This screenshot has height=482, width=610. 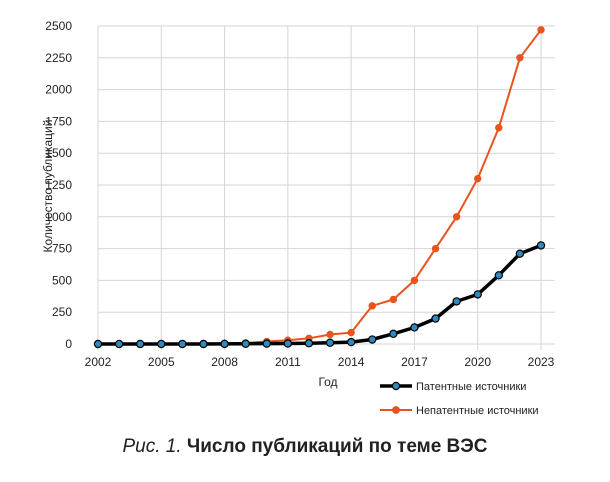 What do you see at coordinates (351, 362) in the screenshot?
I see `x-tick-label: 2014` at bounding box center [351, 362].